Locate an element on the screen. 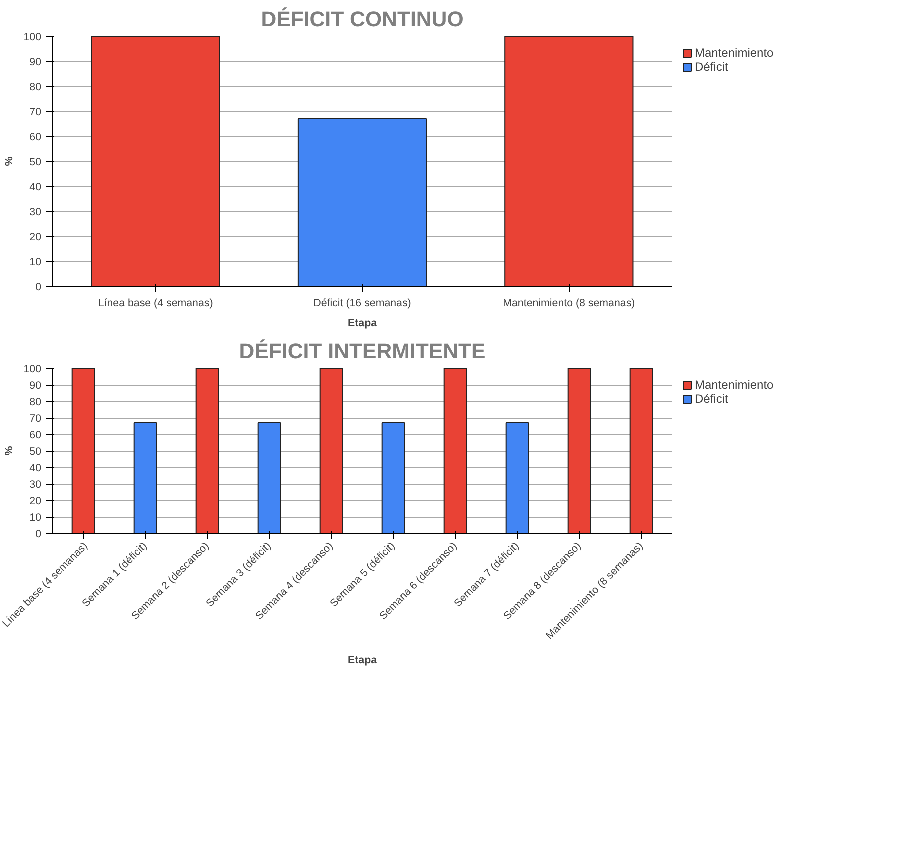  chart-title: DÉFICIT INTERMITENTE is located at coordinates (362, 352).